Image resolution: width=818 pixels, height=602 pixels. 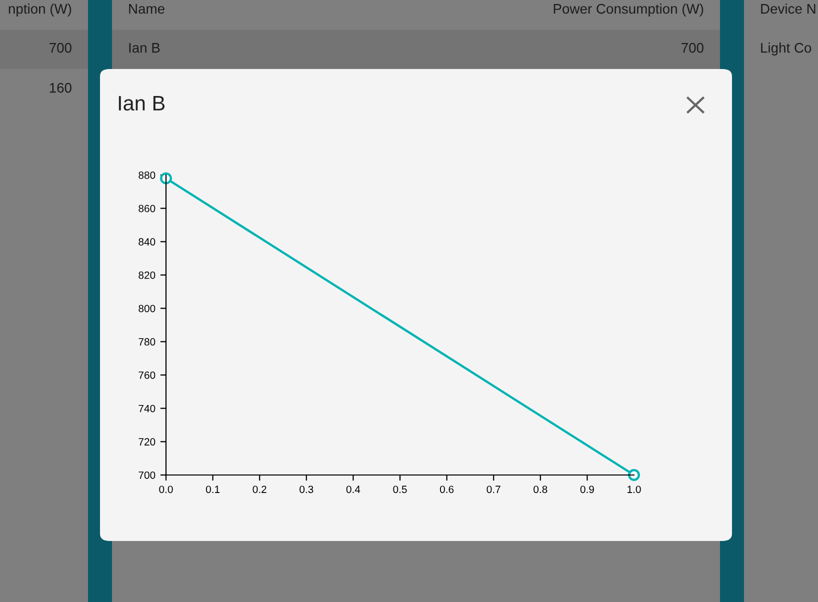 I want to click on x-tick-label: 0.8, so click(x=541, y=490).